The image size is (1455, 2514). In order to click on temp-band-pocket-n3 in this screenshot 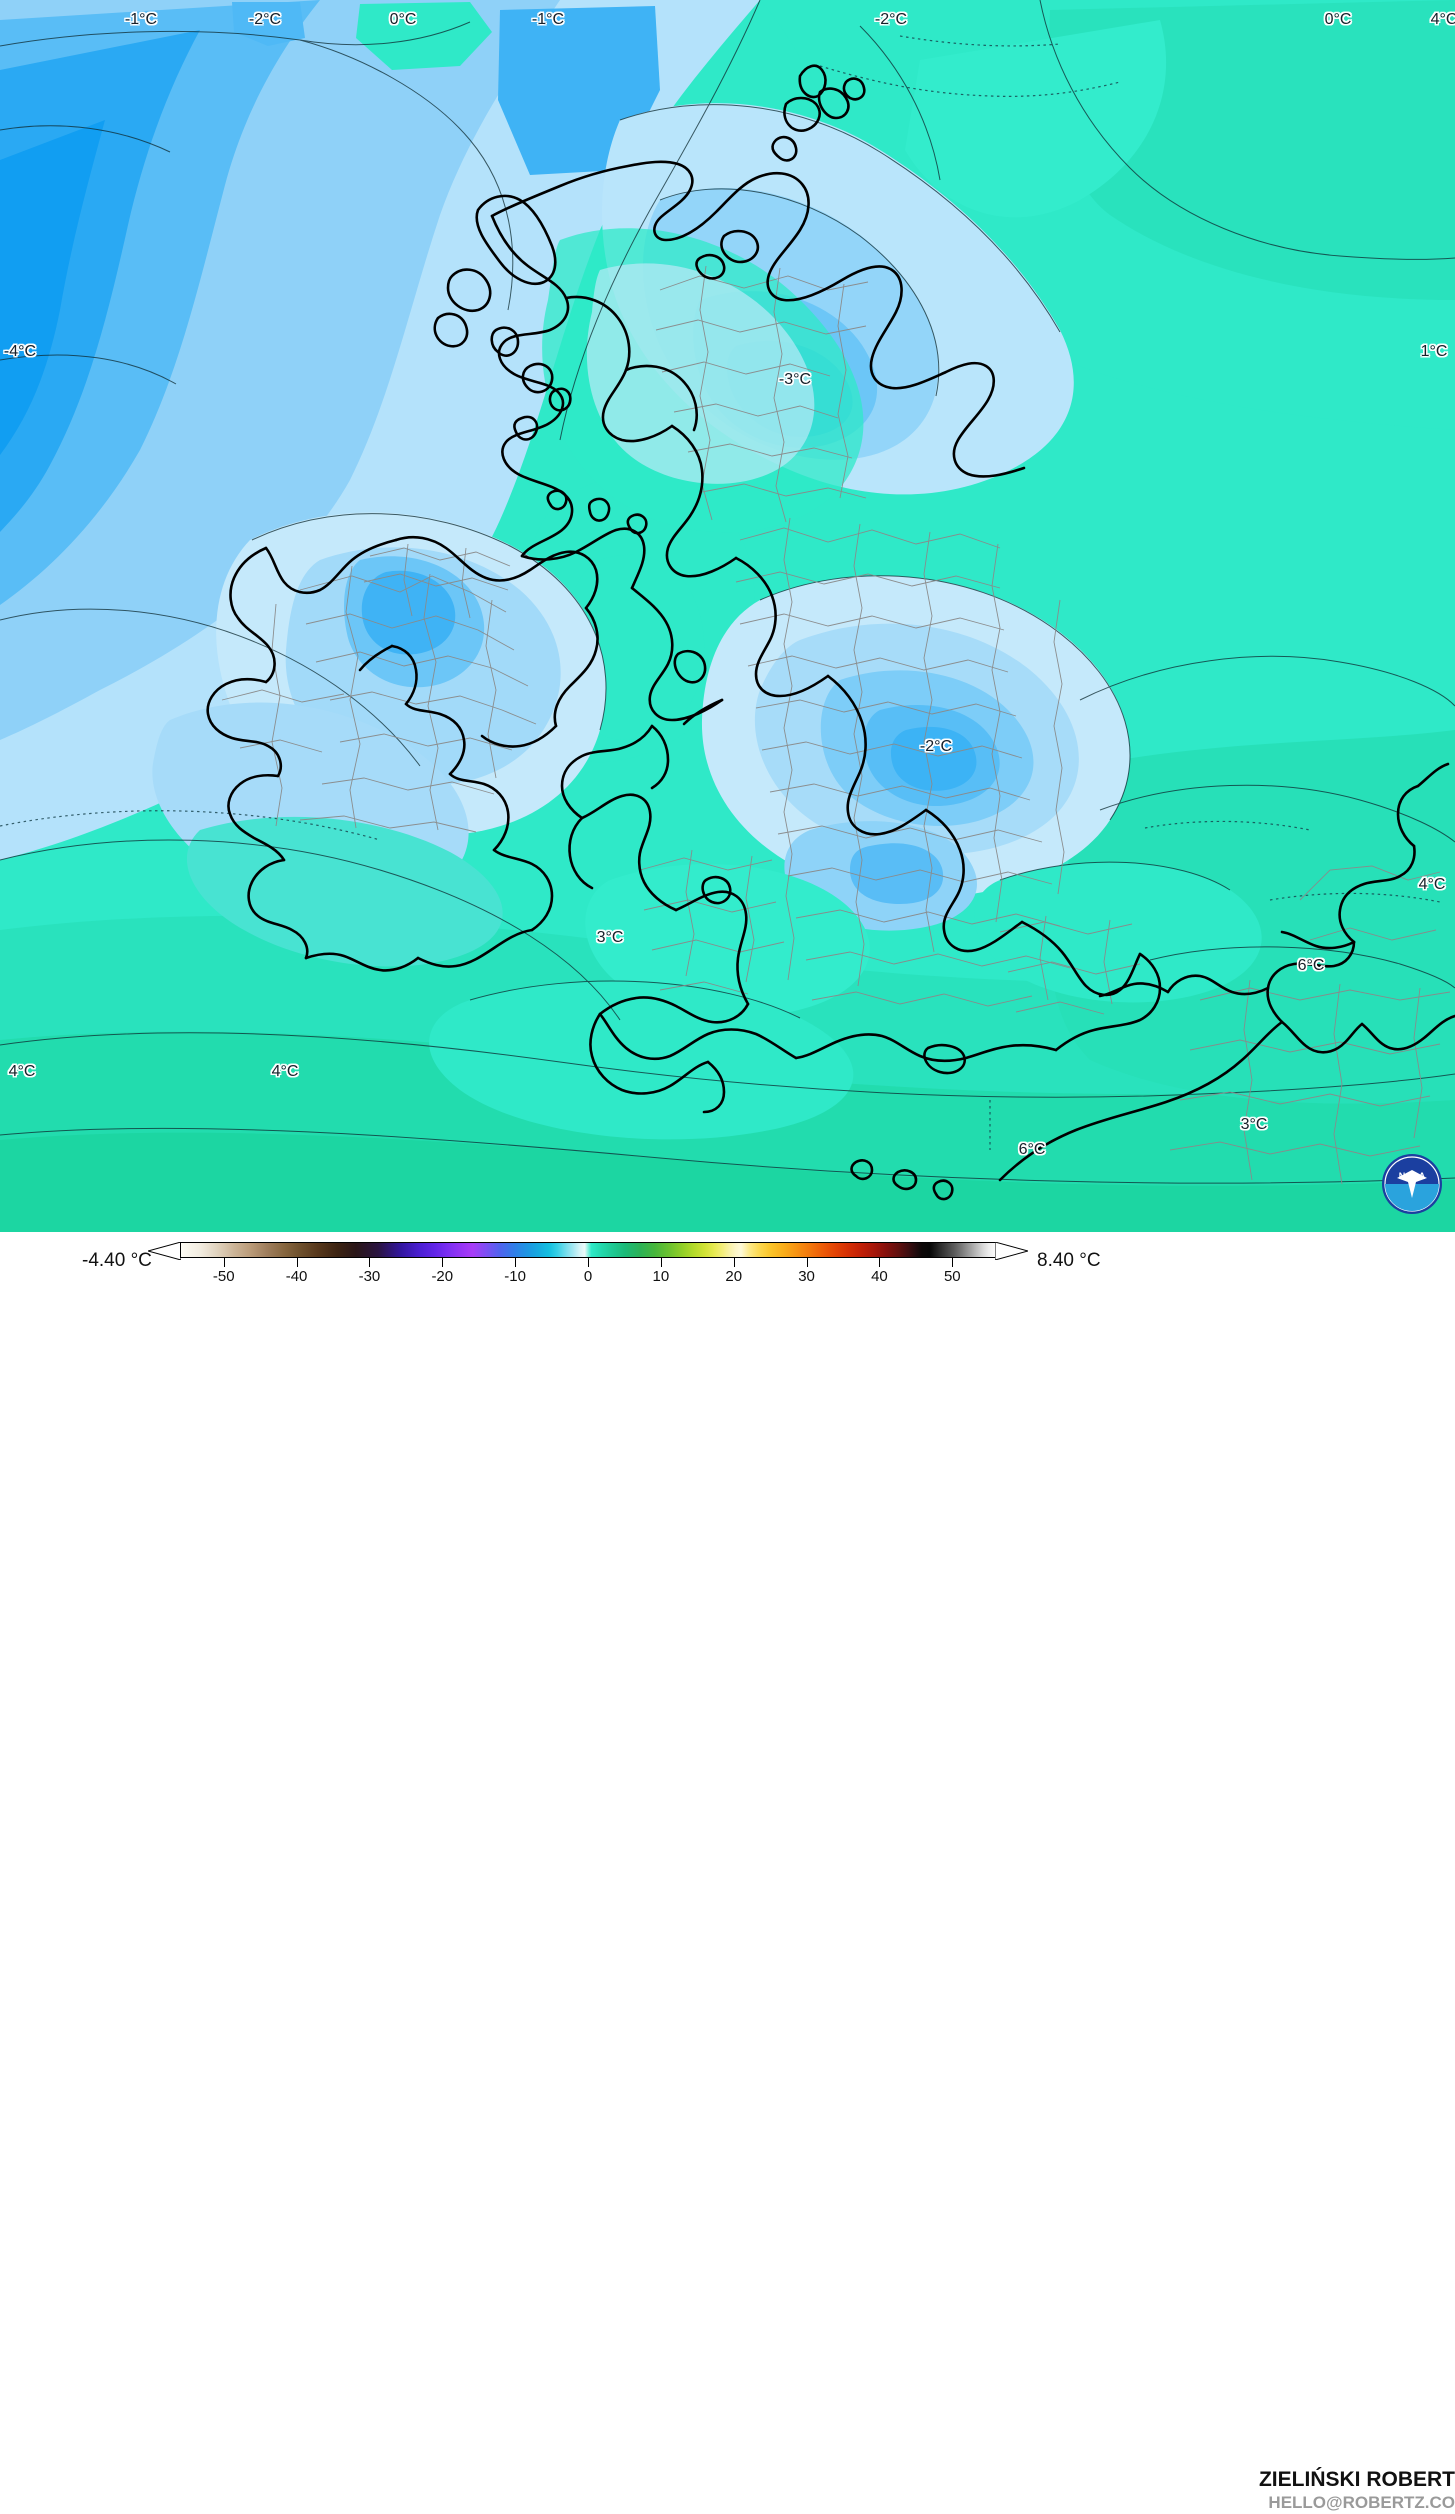, I will do `click(424, 36)`.